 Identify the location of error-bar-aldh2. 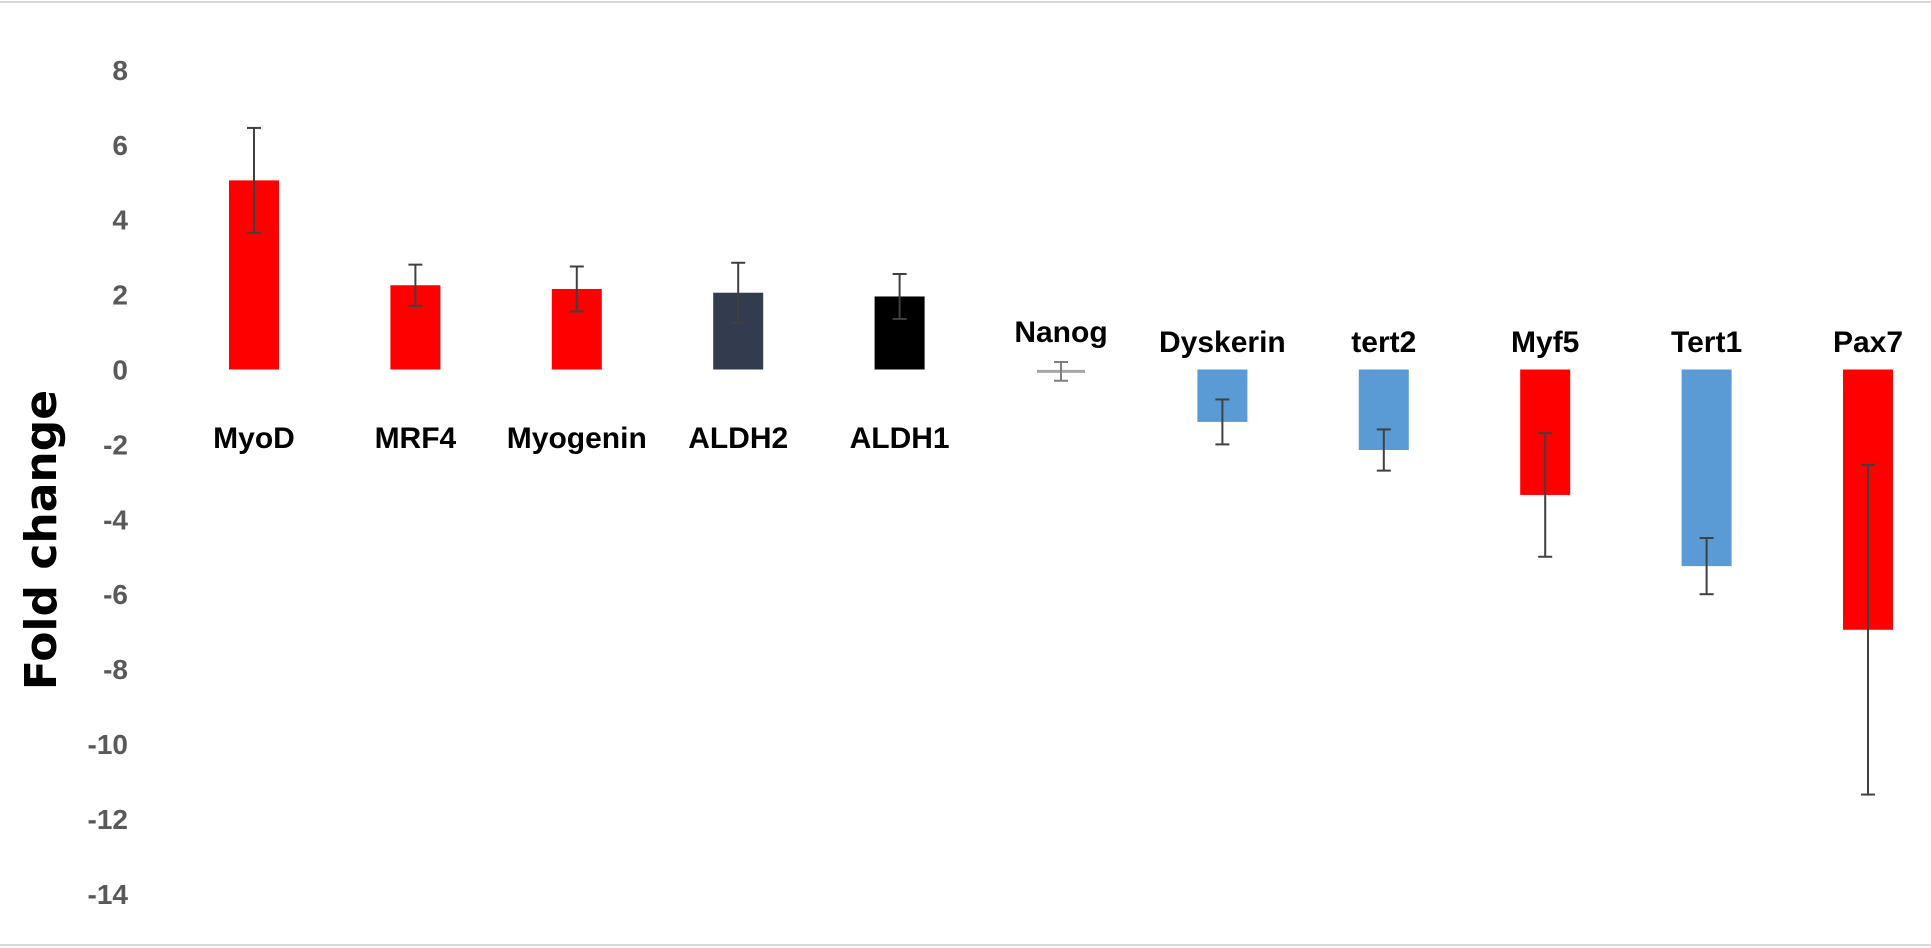
(738, 292).